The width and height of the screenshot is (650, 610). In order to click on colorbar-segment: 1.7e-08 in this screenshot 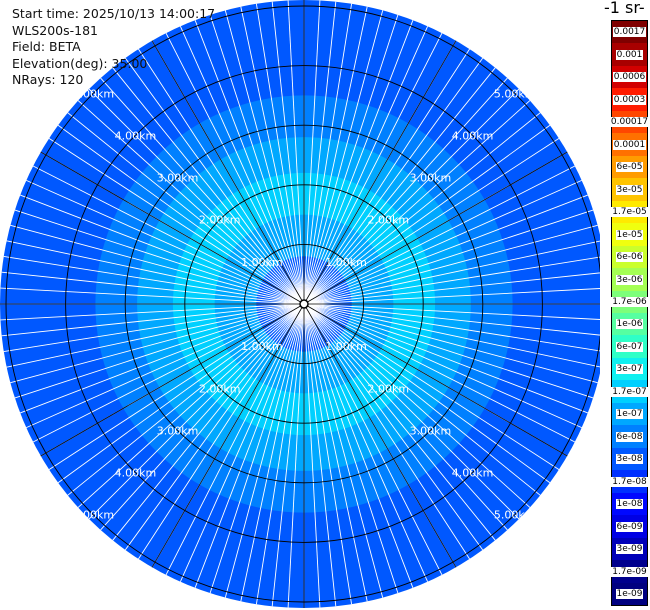, I will do `click(629, 482)`.